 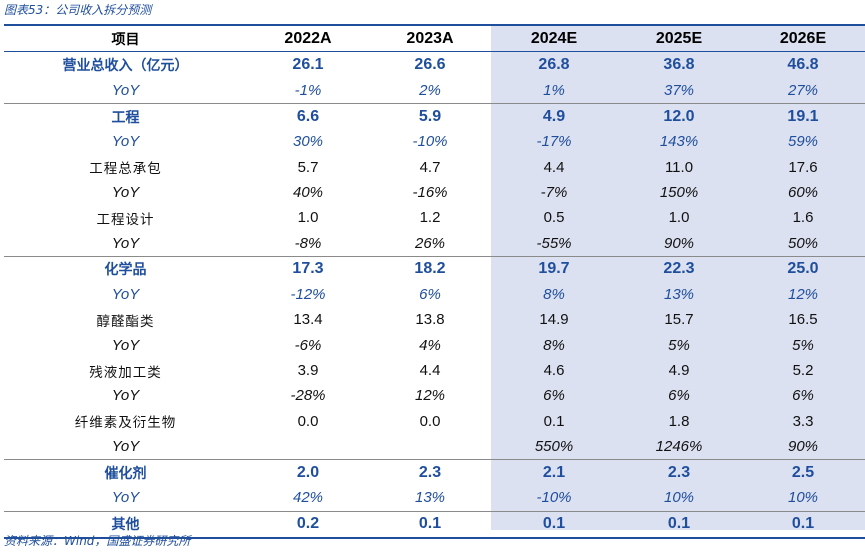 I want to click on table-cell: 1%, so click(x=554, y=90).